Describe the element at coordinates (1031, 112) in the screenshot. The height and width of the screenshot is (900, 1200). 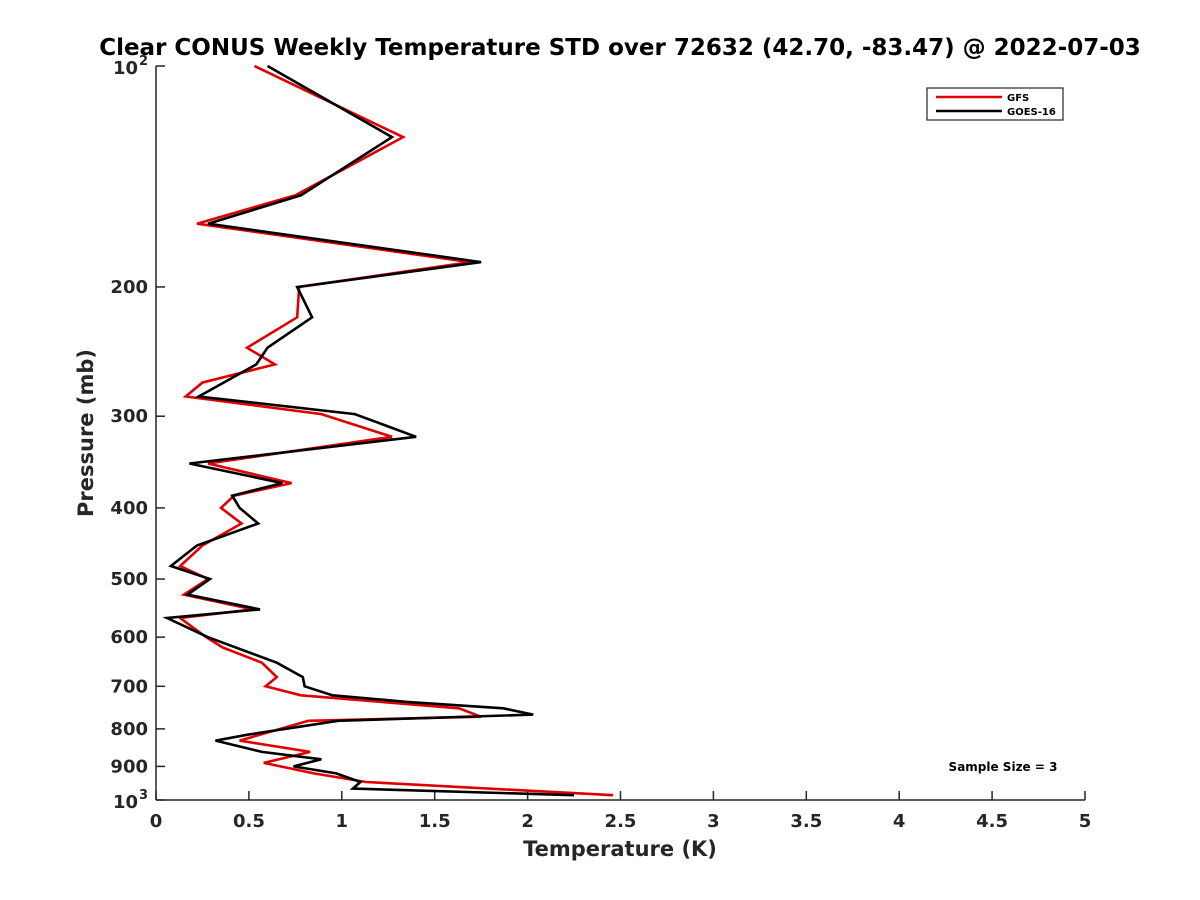
I see `legend-label-goes16: GOES-16` at that location.